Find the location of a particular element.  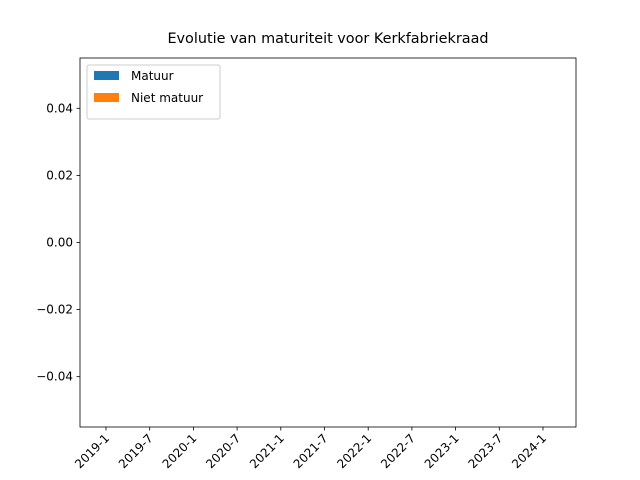

y-tick-label: −0.04 is located at coordinates (54, 377).